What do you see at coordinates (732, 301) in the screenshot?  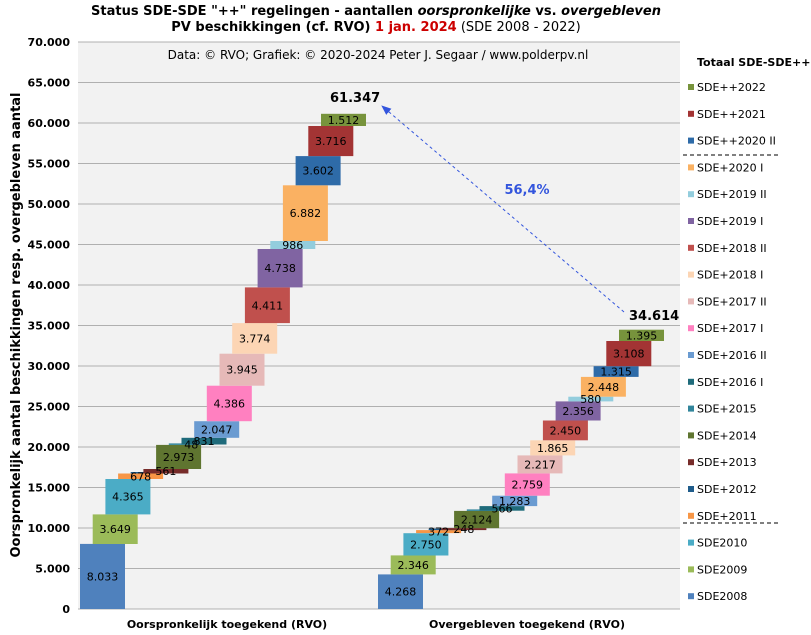 I see `legend-label: SDE+2017 II` at bounding box center [732, 301].